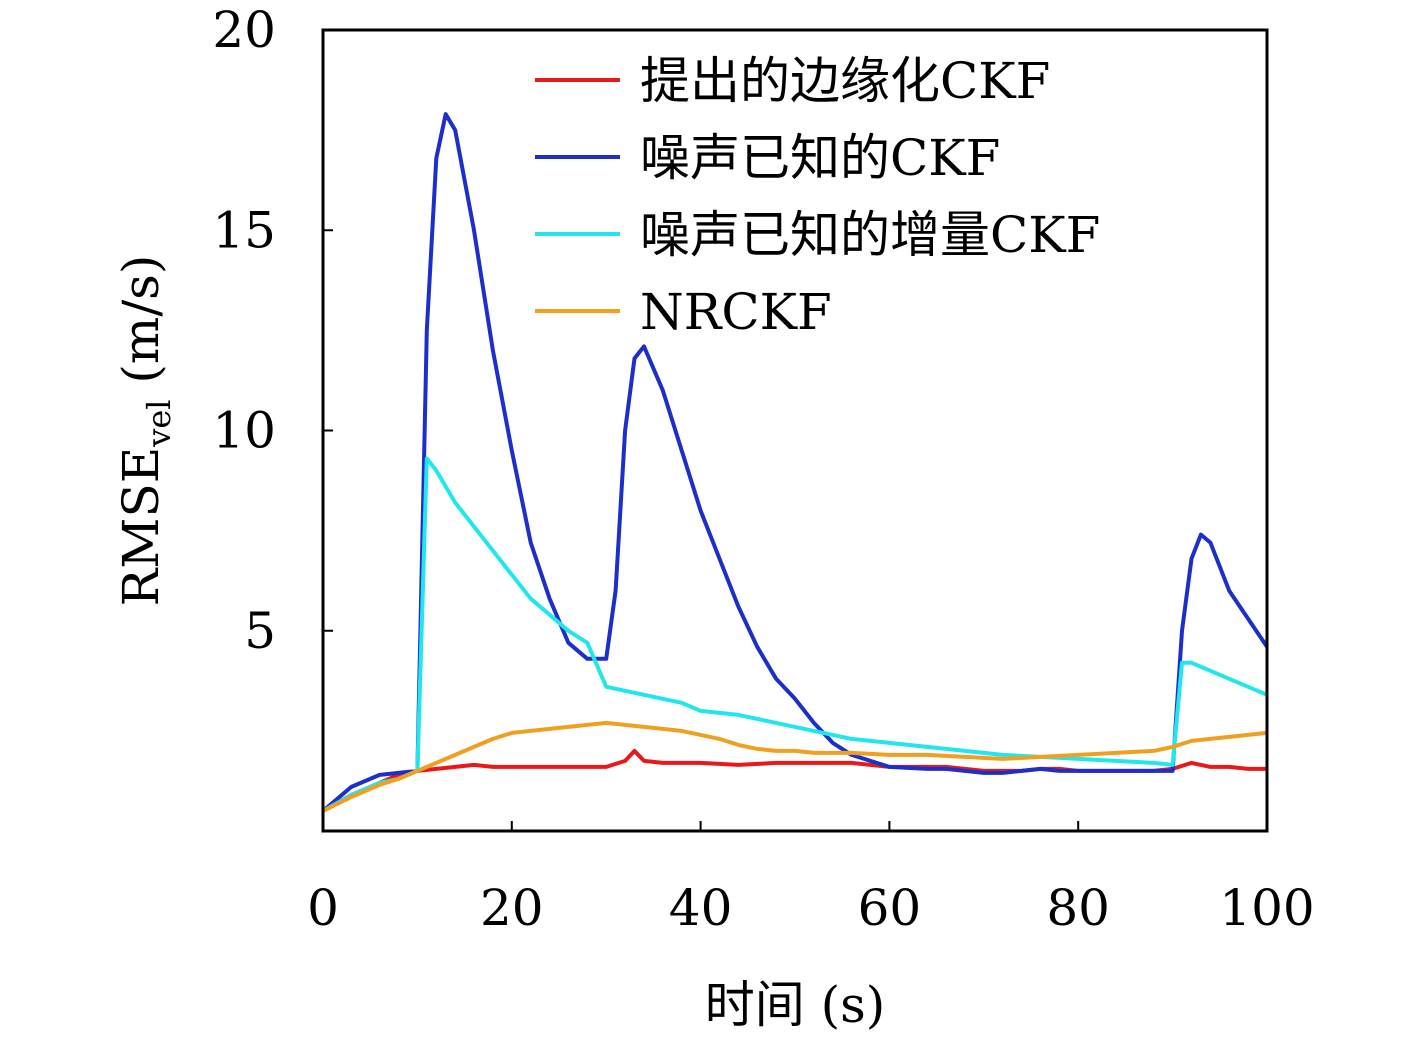 This screenshot has height=1042, width=1417. What do you see at coordinates (1266, 908) in the screenshot?
I see `x-tick-label: 100` at bounding box center [1266, 908].